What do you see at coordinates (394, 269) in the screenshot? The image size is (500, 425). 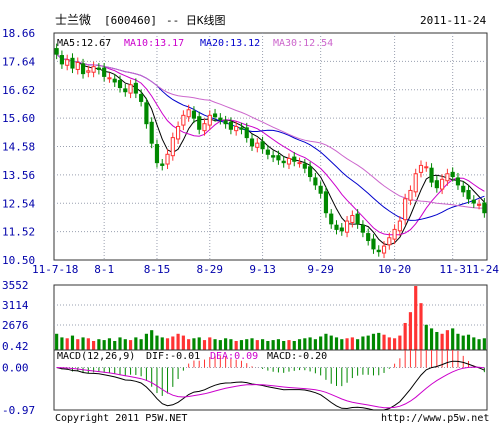 I see `date-tick-label: 10-20` at bounding box center [394, 269].